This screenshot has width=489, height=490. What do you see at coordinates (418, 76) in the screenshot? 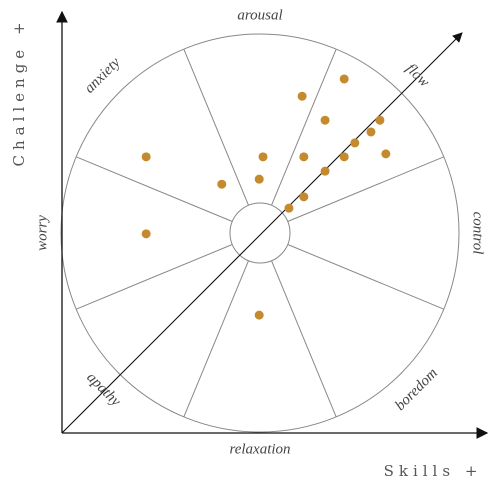
I see `sector-label: flow` at bounding box center [418, 76].